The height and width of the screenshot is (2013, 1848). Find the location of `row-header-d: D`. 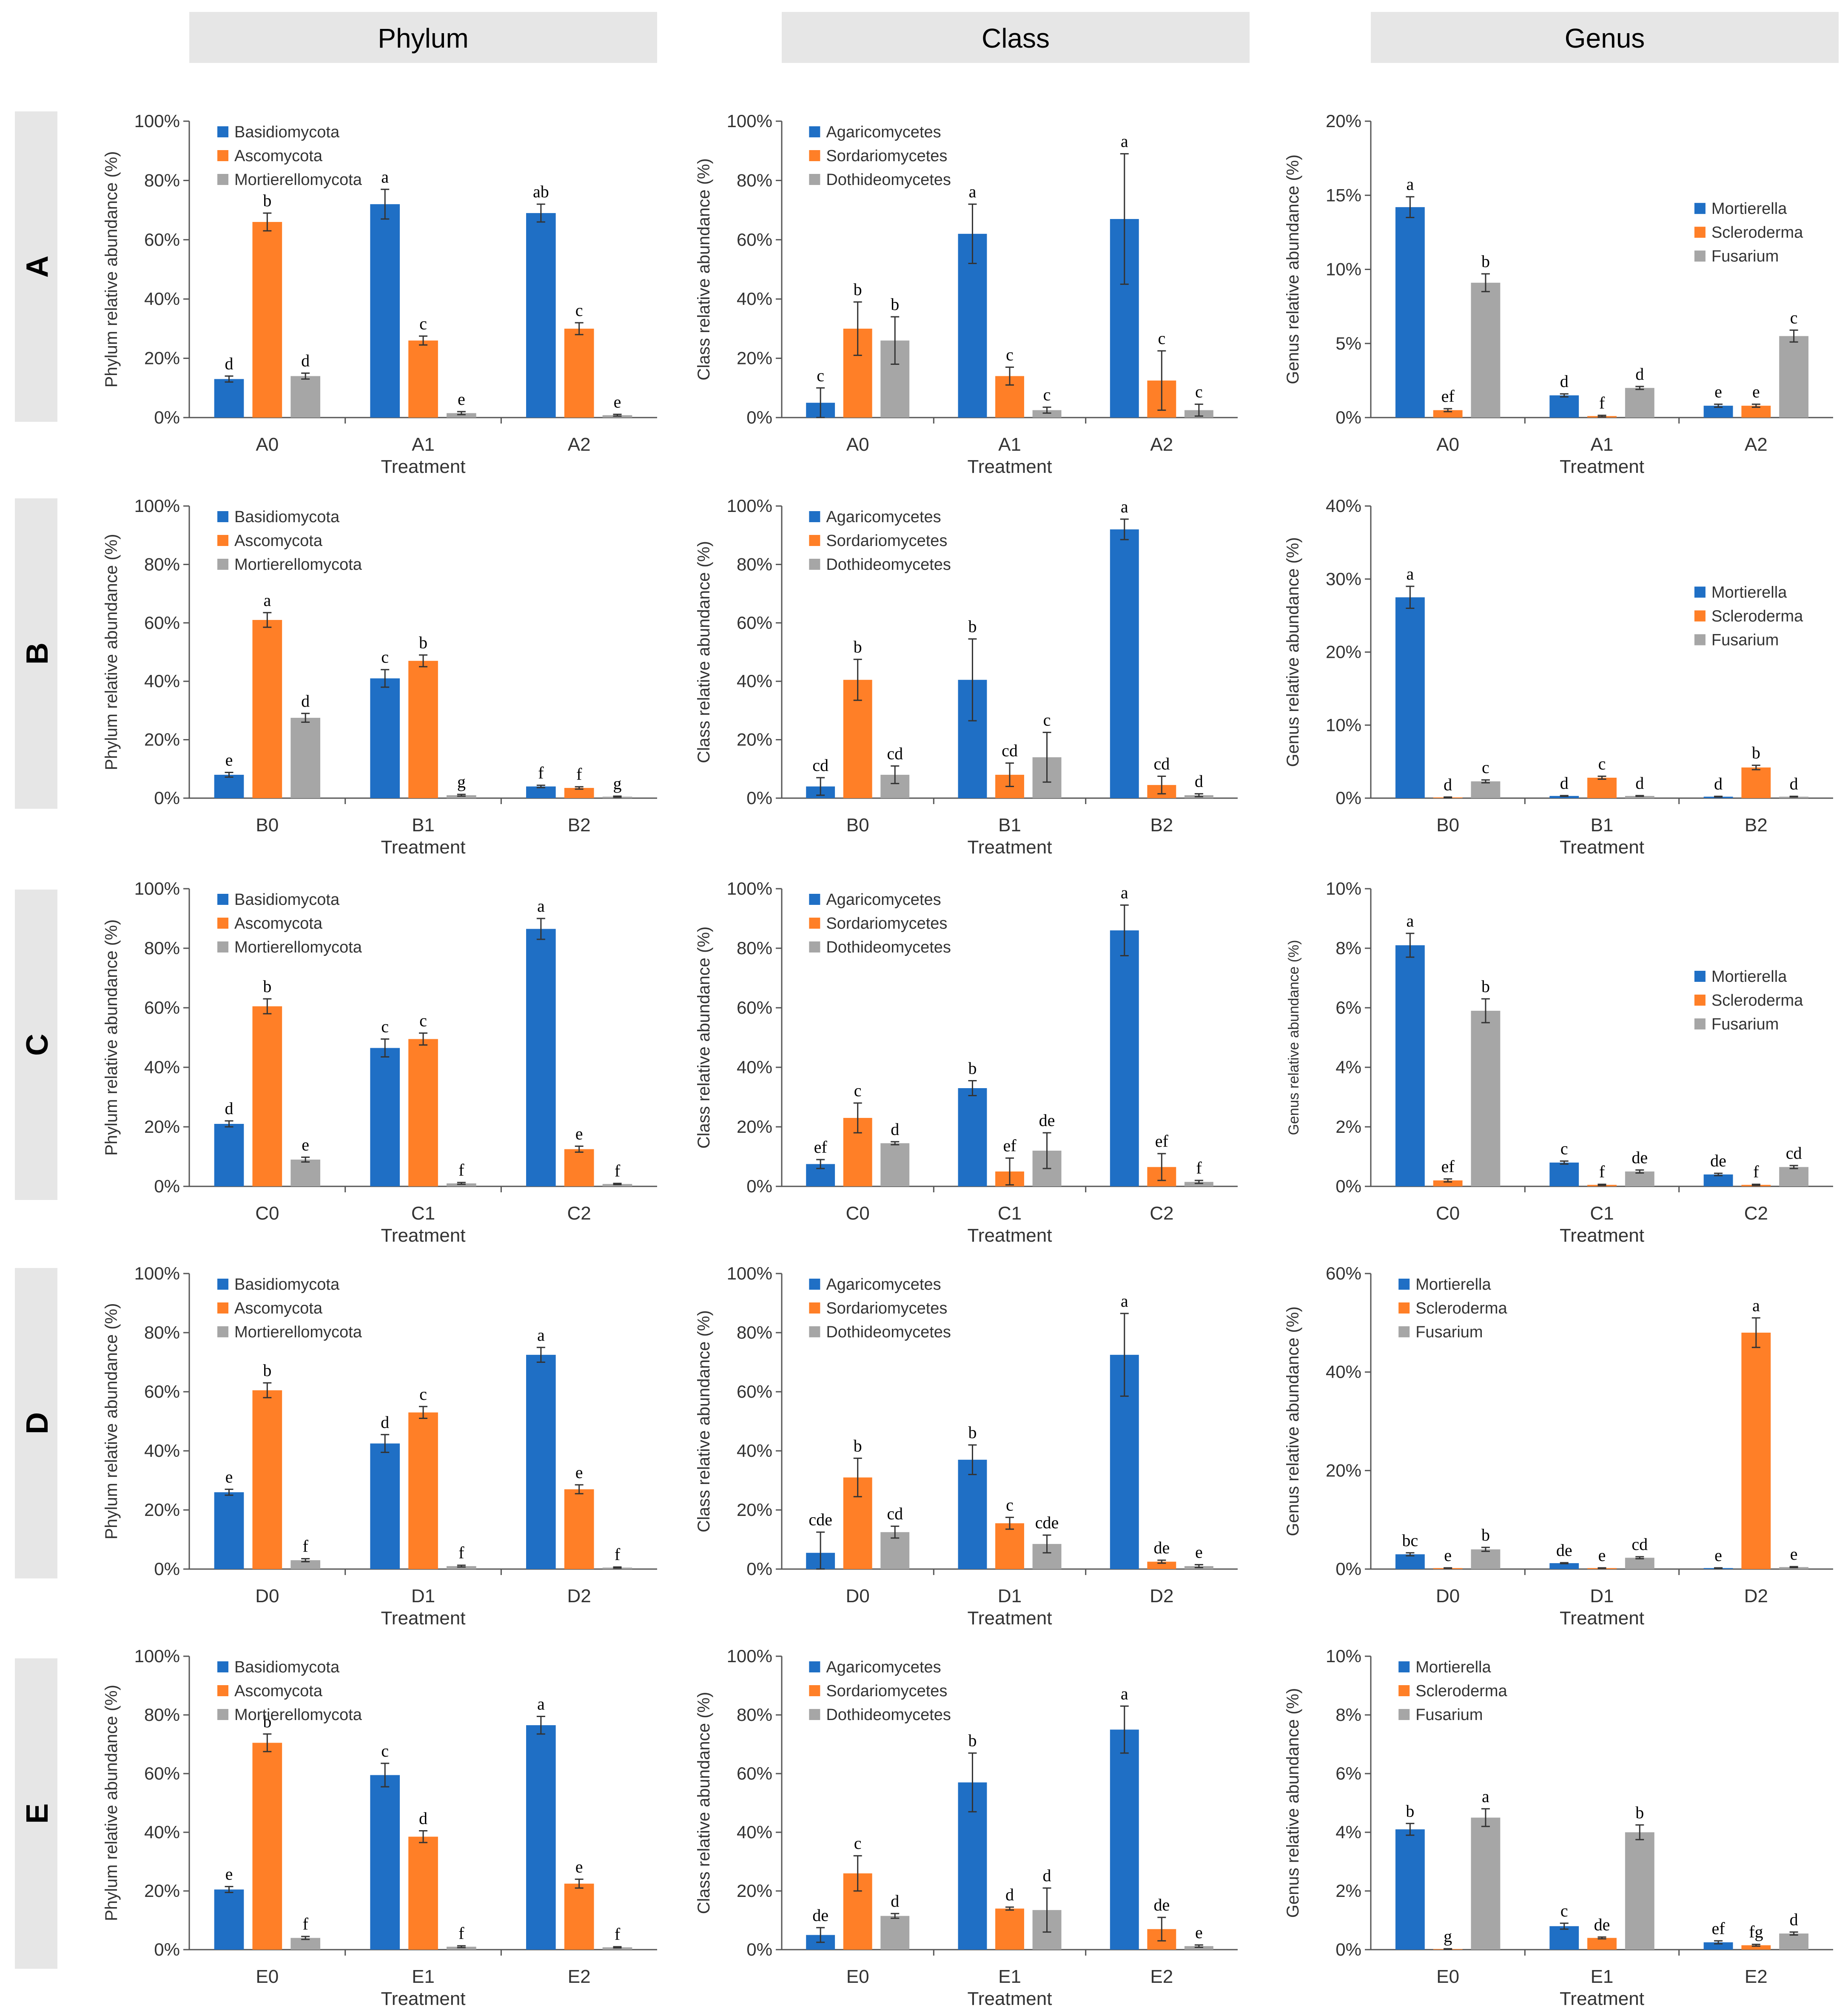

row-header-d: D is located at coordinates (36, 1423).